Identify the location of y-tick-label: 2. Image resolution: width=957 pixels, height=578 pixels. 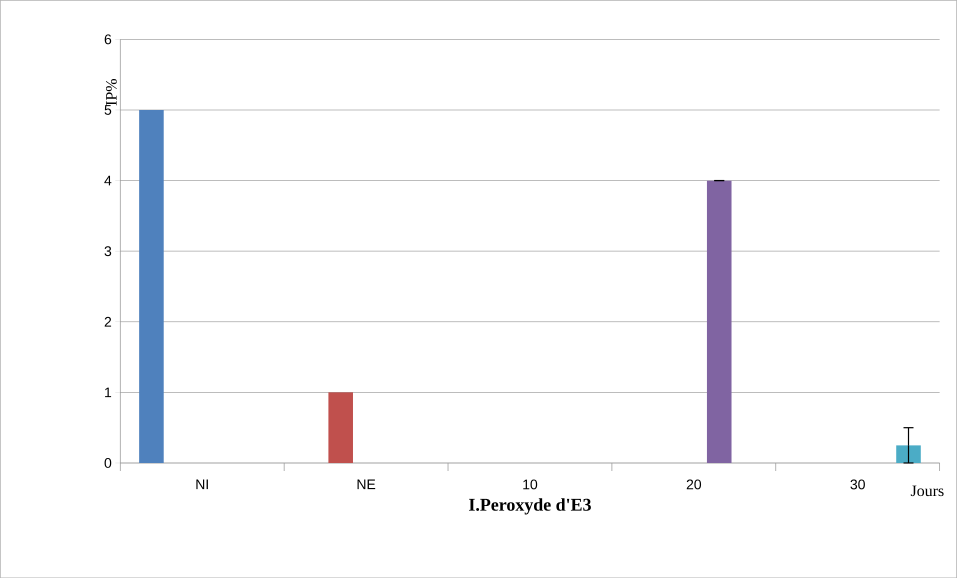
(108, 321).